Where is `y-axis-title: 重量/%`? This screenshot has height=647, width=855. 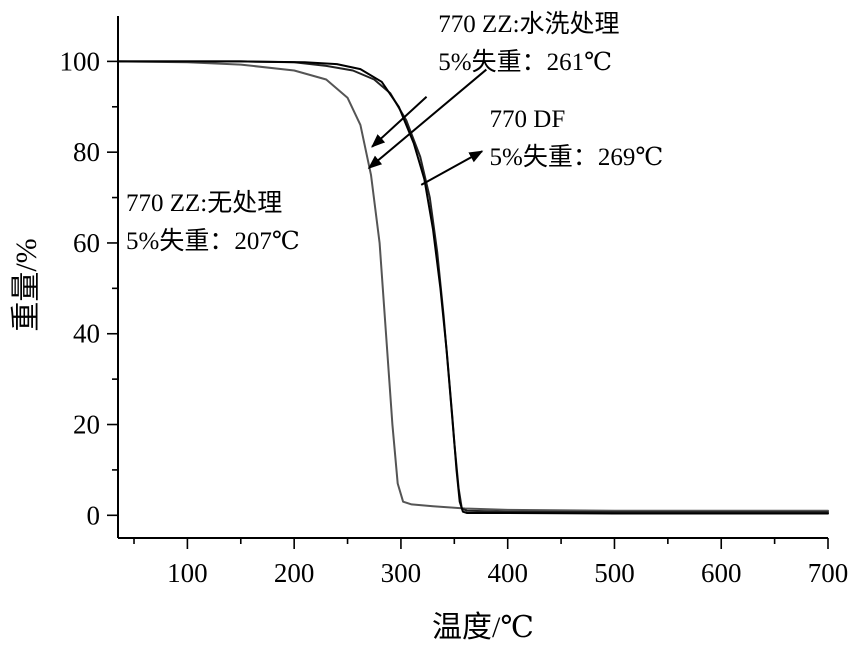 y-axis-title: 重量/% is located at coordinates (26, 284).